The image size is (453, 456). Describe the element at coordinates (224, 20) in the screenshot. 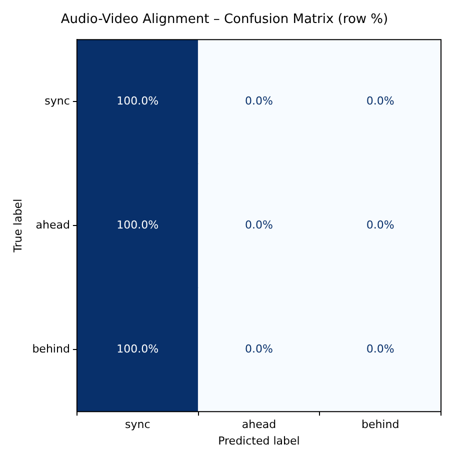

I see `chart-title: Audio-Video Alignment – Confusion Matrix (row %)` at that location.